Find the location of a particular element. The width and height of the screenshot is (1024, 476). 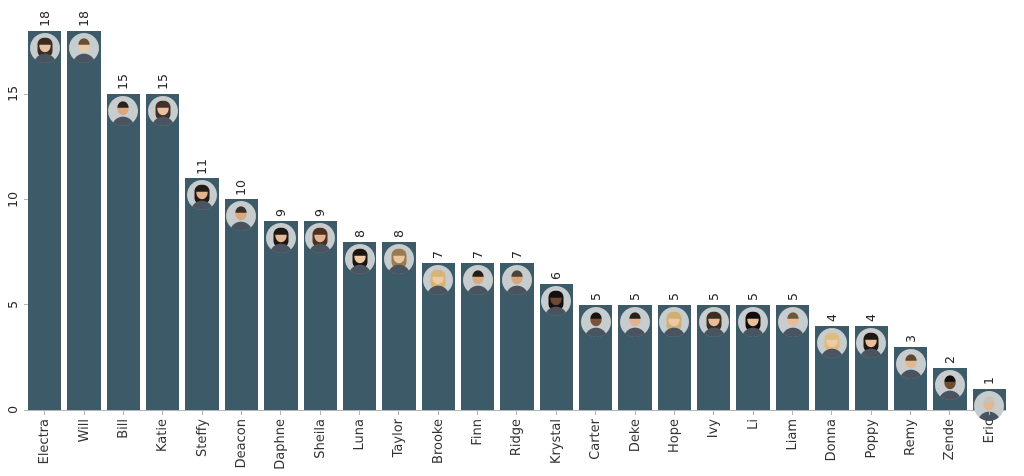

bar-column: 18 is located at coordinates (84, 210).